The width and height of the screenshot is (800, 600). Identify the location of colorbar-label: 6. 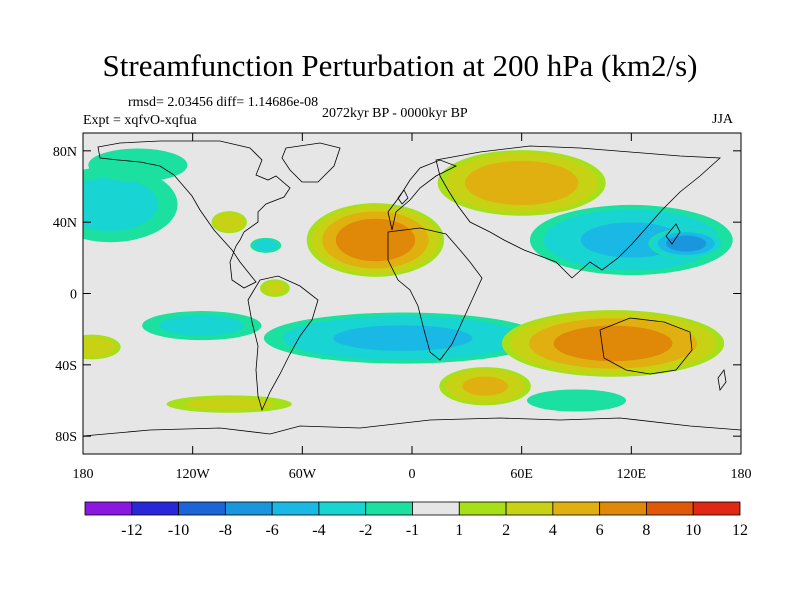
(600, 530).